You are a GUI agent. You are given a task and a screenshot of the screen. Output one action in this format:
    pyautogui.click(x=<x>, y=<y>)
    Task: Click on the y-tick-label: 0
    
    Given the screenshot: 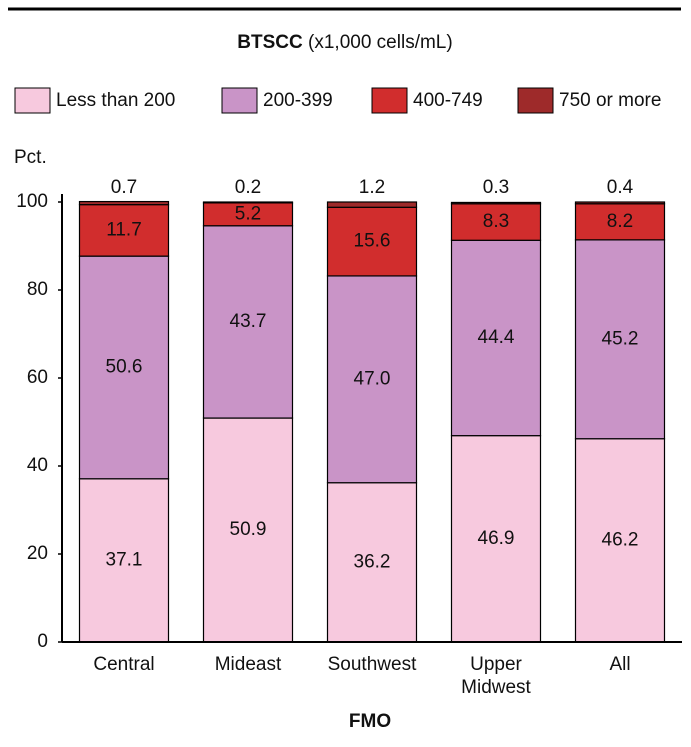 What is the action you would take?
    pyautogui.click(x=42, y=641)
    